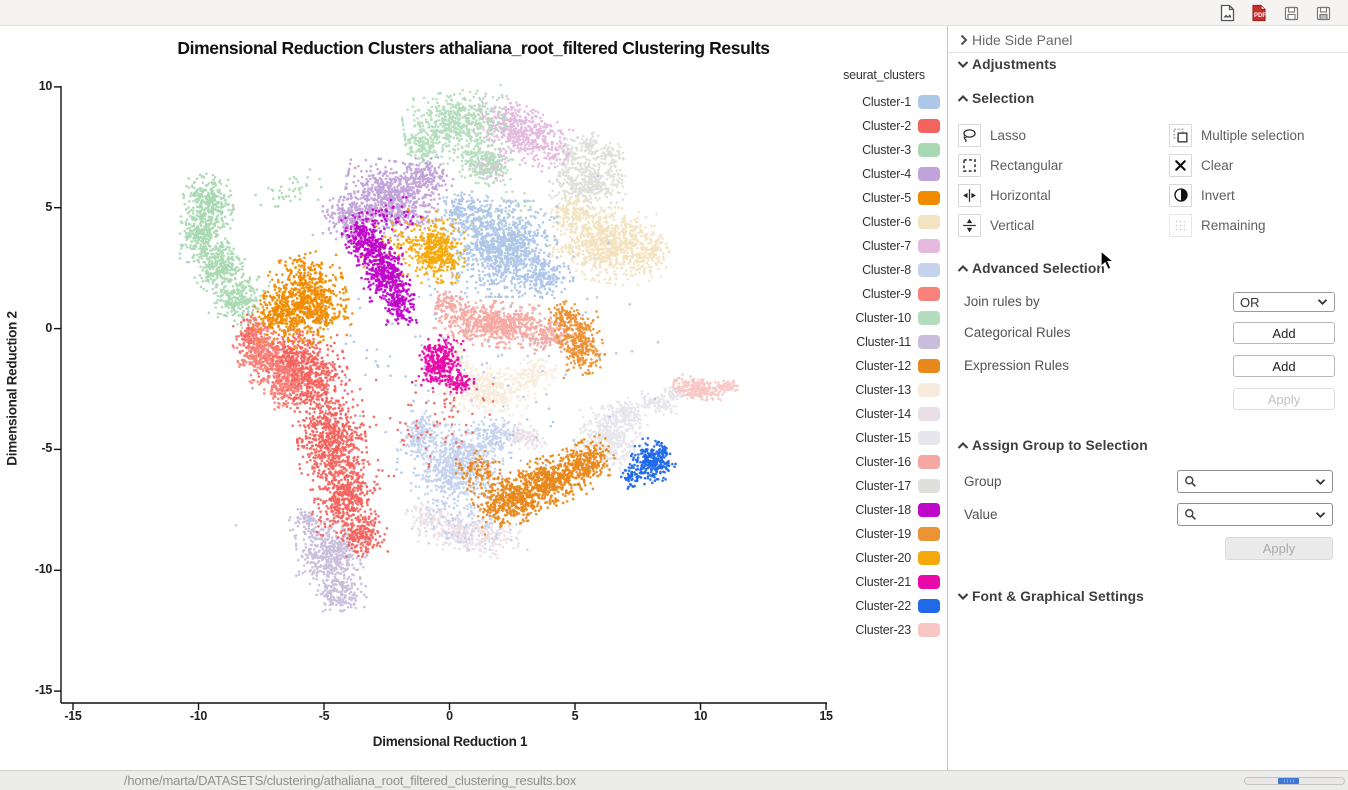 Image resolution: width=1348 pixels, height=790 pixels. I want to click on legend-item: Cluster-8, so click(884, 270).